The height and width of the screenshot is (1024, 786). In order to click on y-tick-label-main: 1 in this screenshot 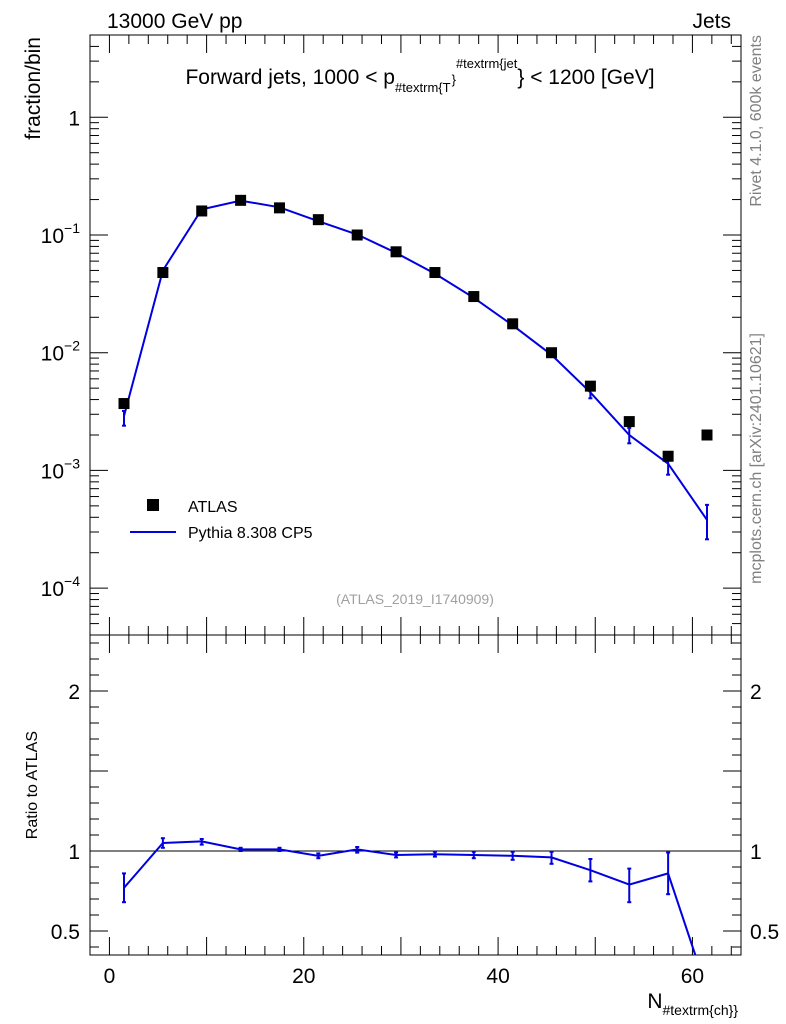, I will do `click(74, 118)`.